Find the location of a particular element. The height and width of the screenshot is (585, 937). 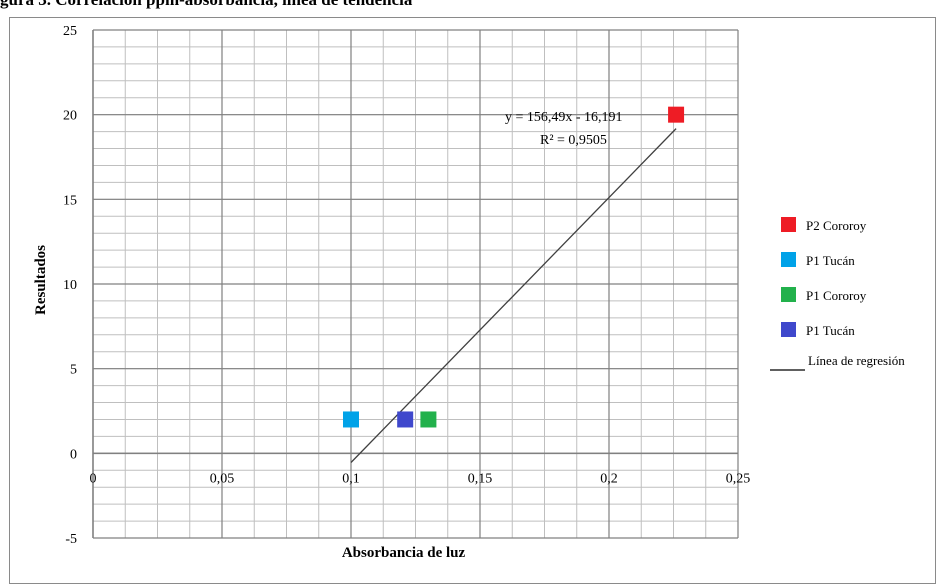

y-tick-label: 20 is located at coordinates (70, 116).